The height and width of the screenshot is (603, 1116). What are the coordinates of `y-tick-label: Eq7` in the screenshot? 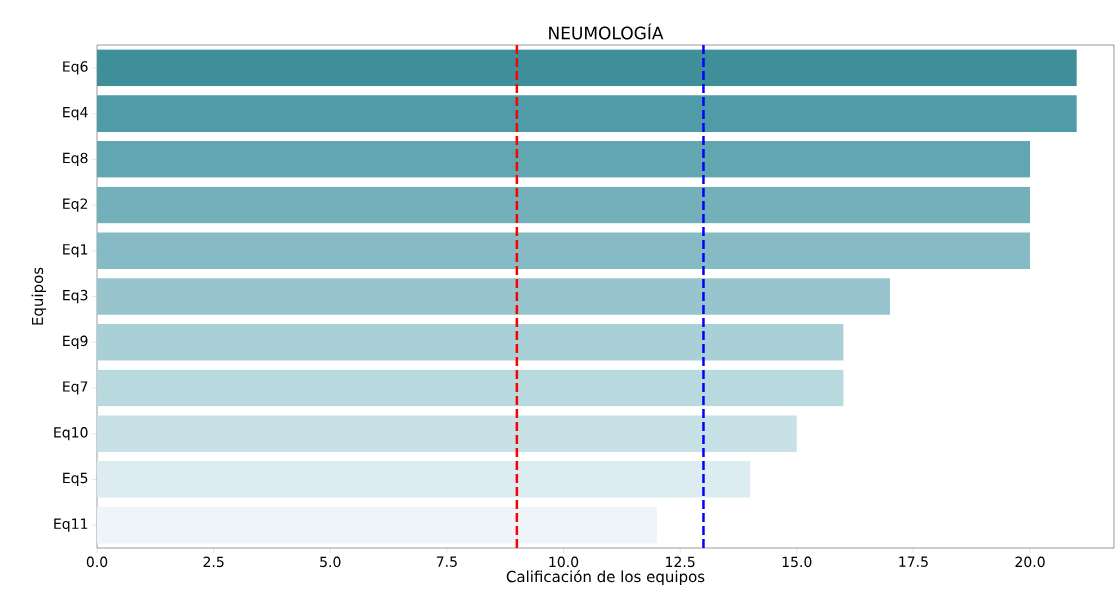 It's located at (75, 388).